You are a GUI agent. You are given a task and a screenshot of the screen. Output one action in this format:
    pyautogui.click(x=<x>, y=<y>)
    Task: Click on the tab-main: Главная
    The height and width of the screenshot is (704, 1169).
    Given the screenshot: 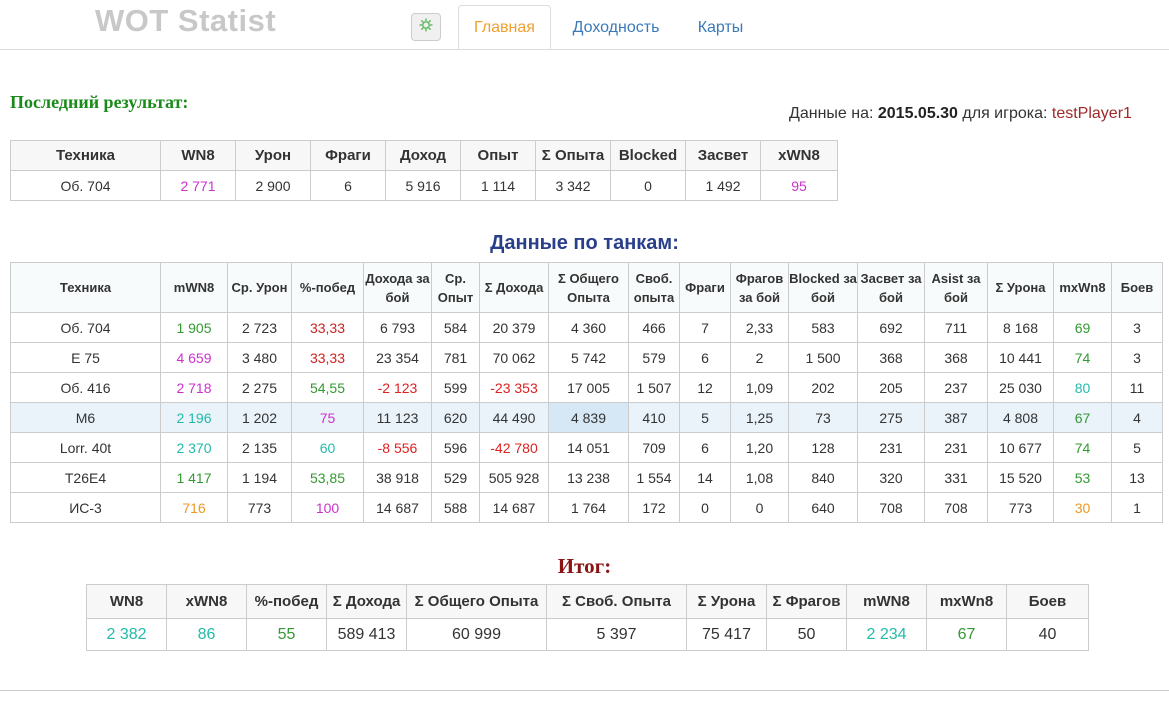 What is the action you would take?
    pyautogui.click(x=504, y=27)
    